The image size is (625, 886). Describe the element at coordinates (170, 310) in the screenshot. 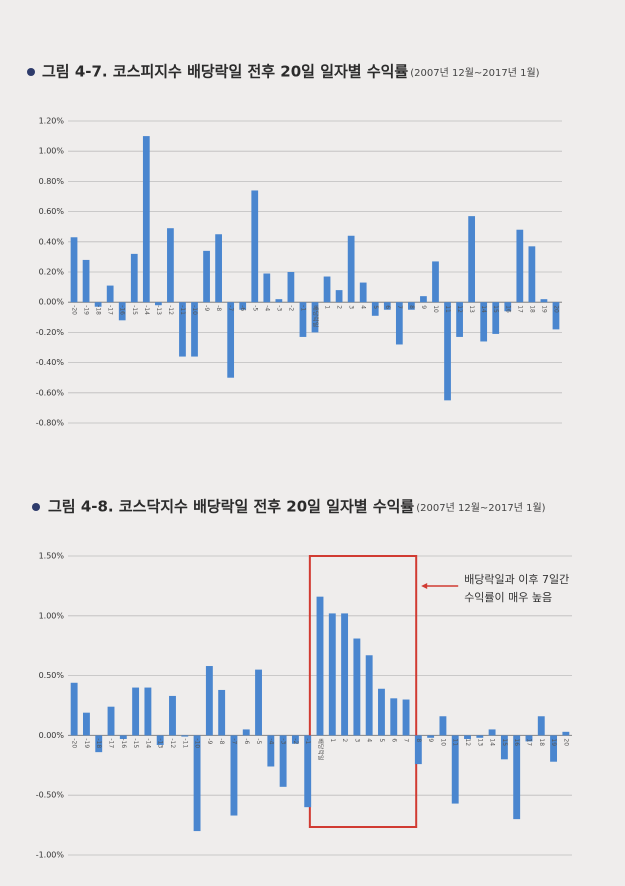

I see `x-tick-label: -12` at that location.